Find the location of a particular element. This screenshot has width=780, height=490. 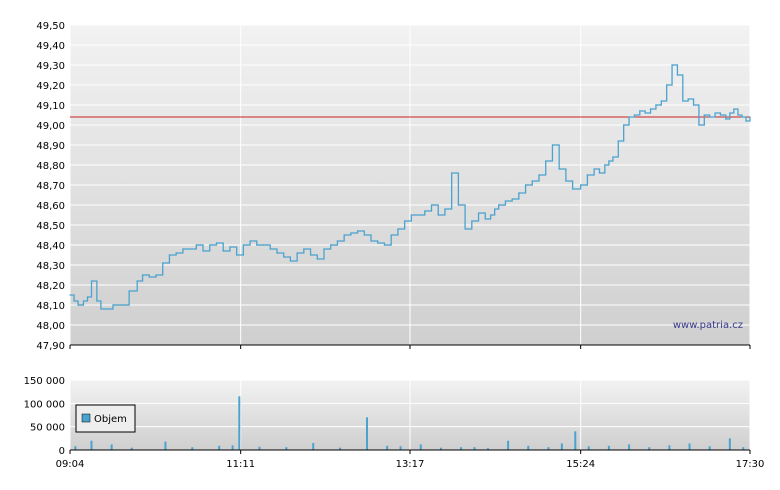

x-tick-label: 09:04 is located at coordinates (70, 464).